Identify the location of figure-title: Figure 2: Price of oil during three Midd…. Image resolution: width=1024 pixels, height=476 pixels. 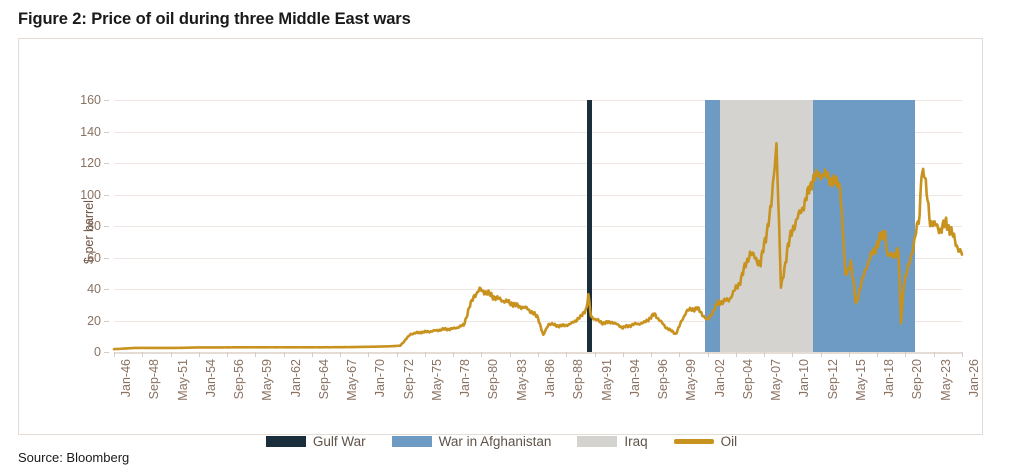
(214, 19).